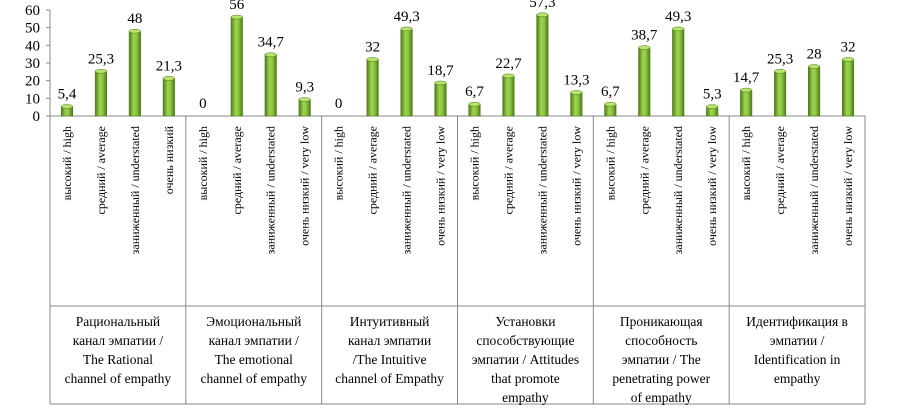  I want to click on data-label: 9,3, so click(304, 88).